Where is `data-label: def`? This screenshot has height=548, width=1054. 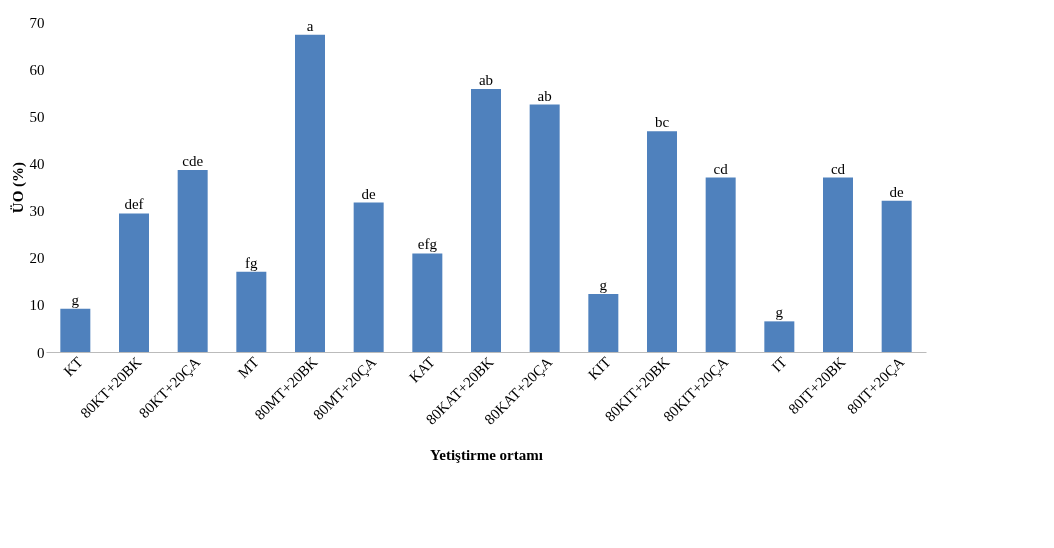
data-label: def is located at coordinates (134, 204).